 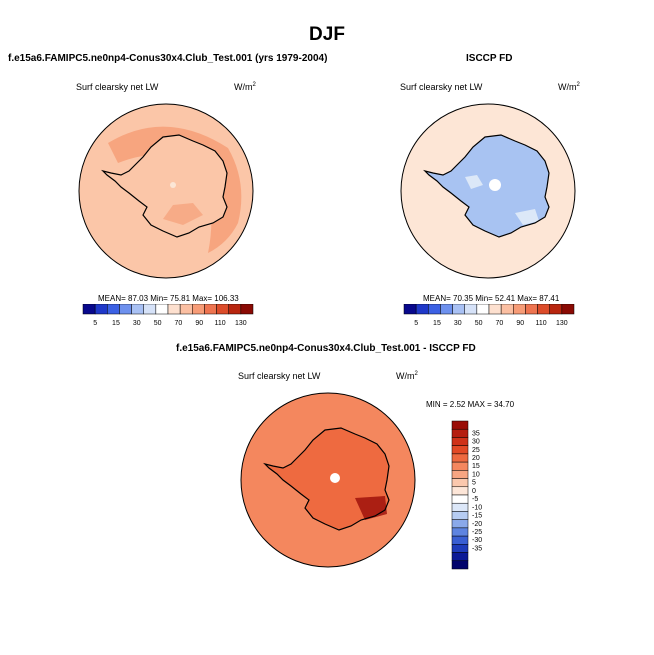 What do you see at coordinates (477, 540) in the screenshot?
I see `panel3-colorbar-tick-13: -30` at bounding box center [477, 540].